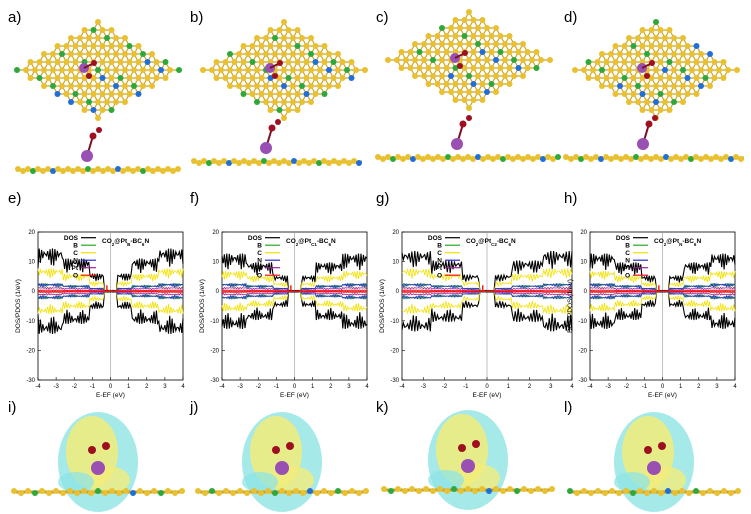 The image size is (751, 514). Describe the element at coordinates (75, 387) in the screenshot. I see `x-tick-label: -2` at that location.